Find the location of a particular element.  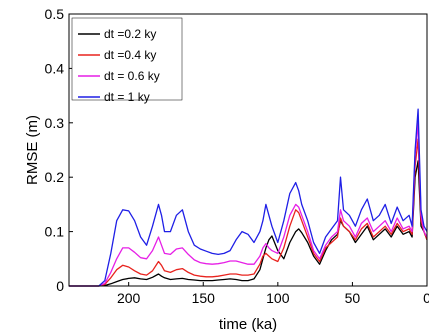

legend-label-3: dt = 0.6 ky is located at coordinates (132, 76).